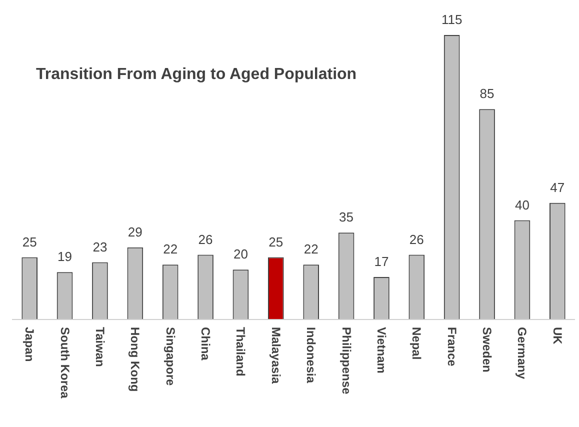 The width and height of the screenshot is (579, 427). What do you see at coordinates (65, 362) in the screenshot?
I see `x-tick-label: South Korea` at bounding box center [65, 362].